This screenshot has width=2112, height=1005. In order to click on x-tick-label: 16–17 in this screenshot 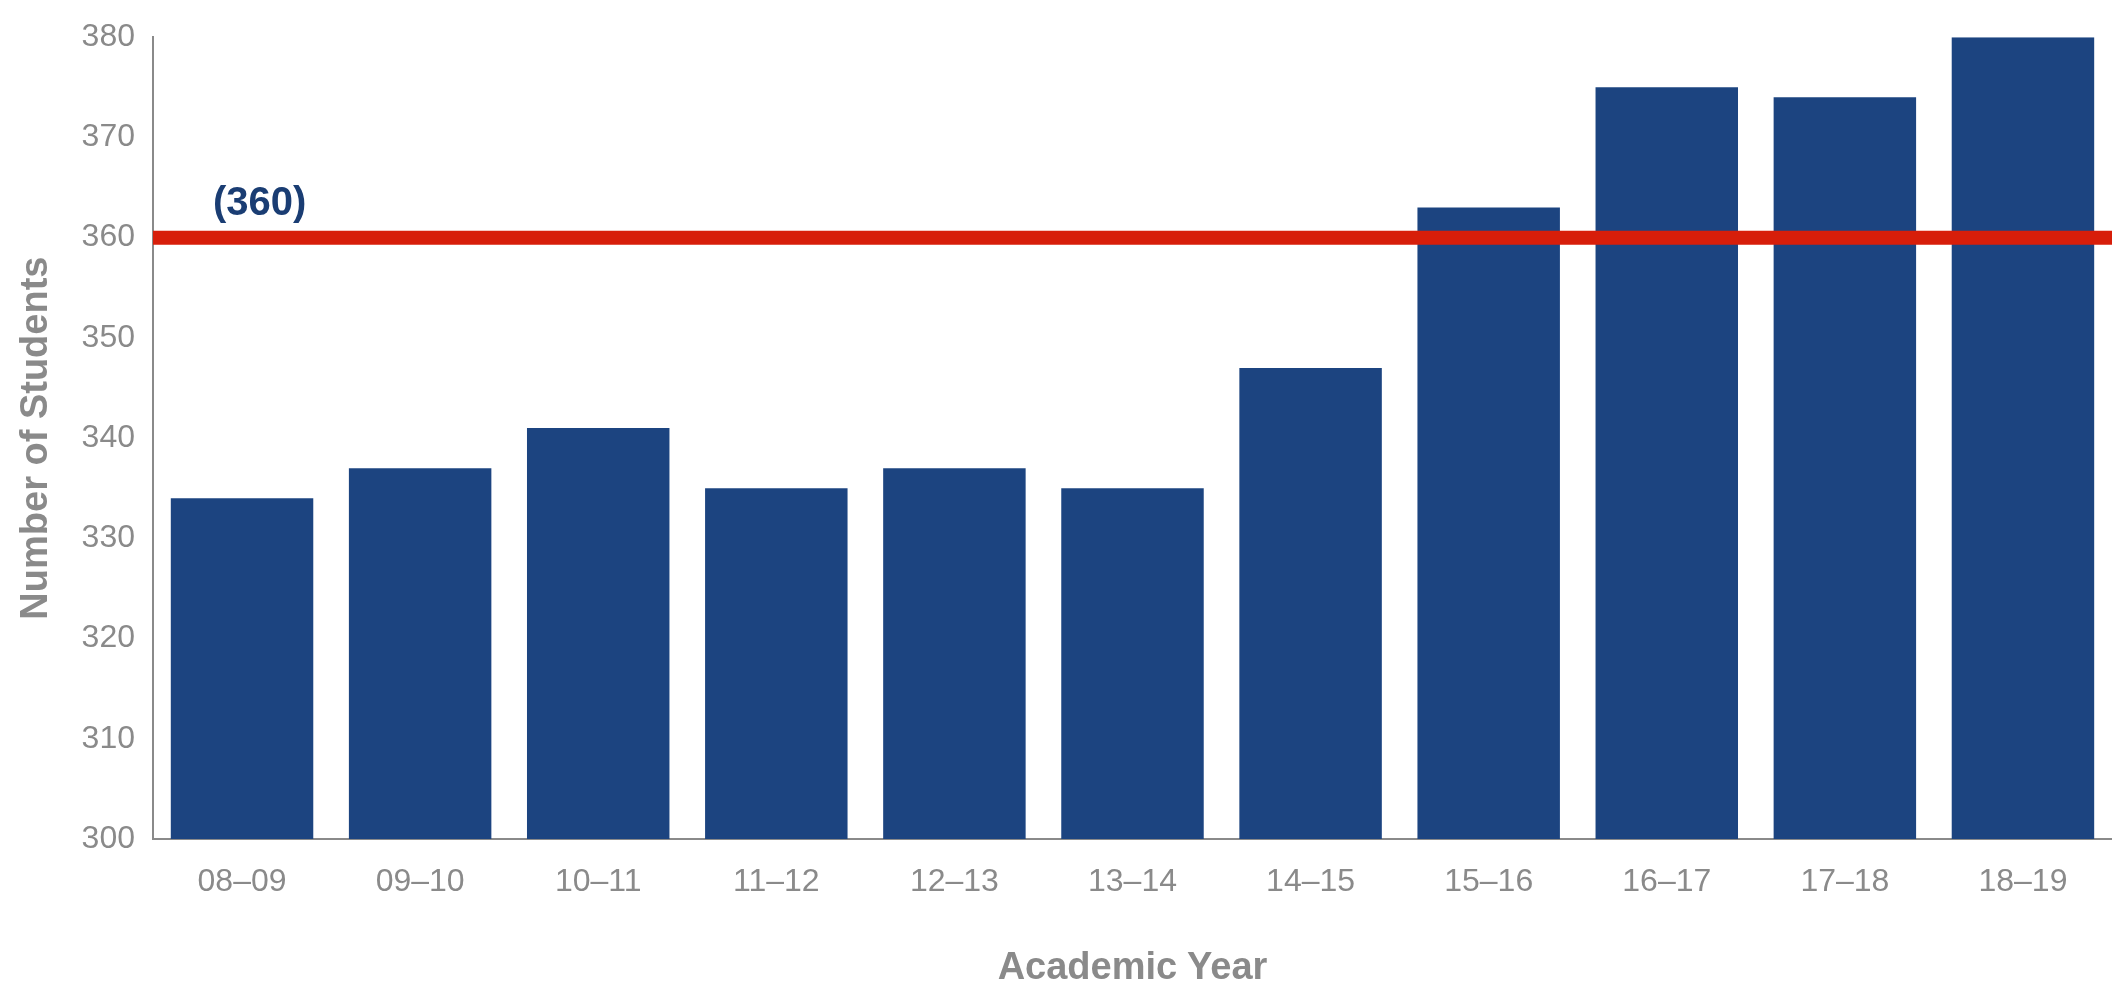, I will do `click(1667, 880)`.